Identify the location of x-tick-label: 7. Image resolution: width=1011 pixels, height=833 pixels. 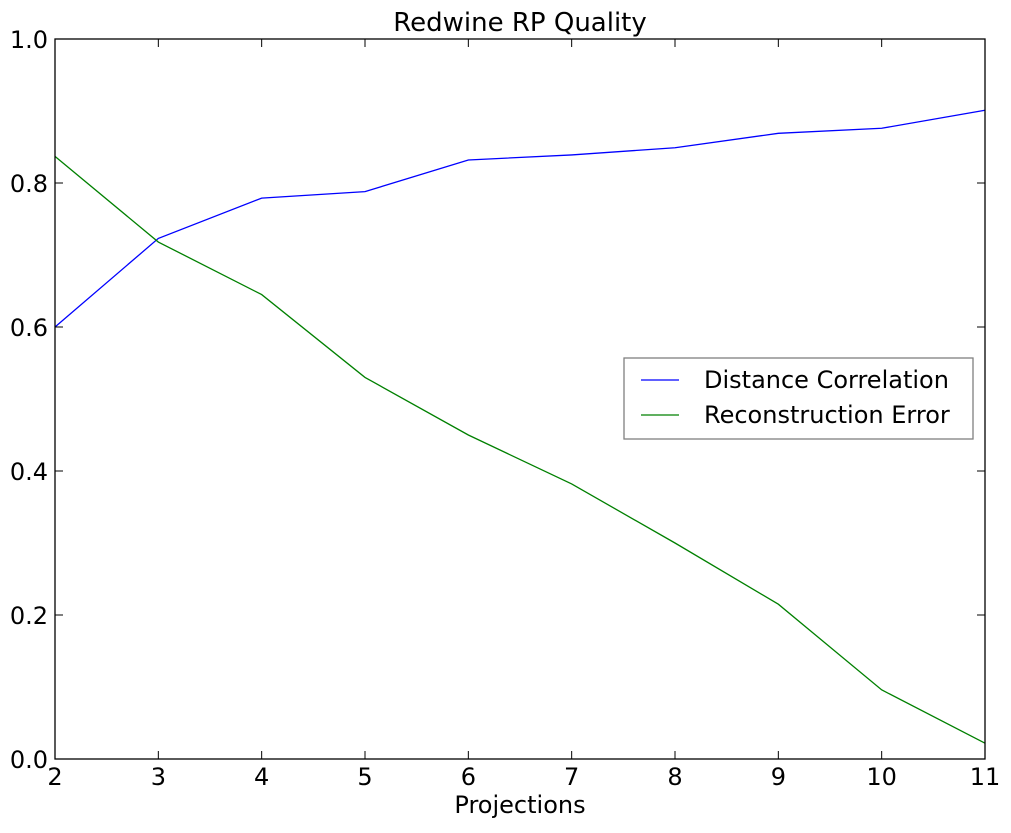
(571, 777).